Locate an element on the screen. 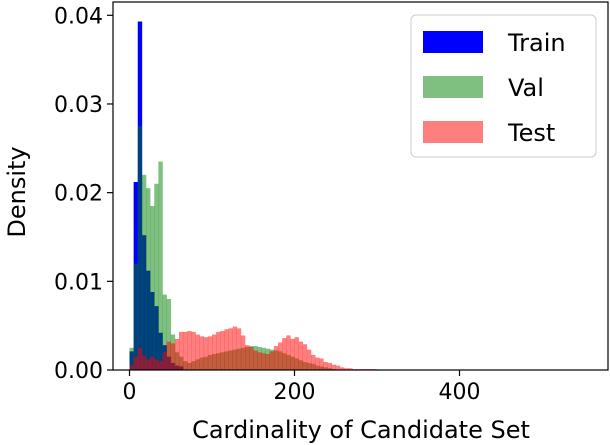  y-tick-label: 0.02 is located at coordinates (78, 194).